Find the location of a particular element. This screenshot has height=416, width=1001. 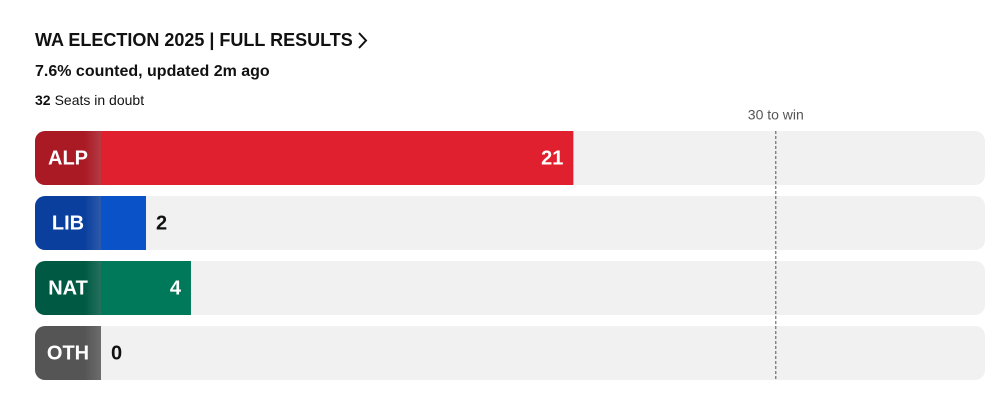

party-label: NAT is located at coordinates (68, 288).